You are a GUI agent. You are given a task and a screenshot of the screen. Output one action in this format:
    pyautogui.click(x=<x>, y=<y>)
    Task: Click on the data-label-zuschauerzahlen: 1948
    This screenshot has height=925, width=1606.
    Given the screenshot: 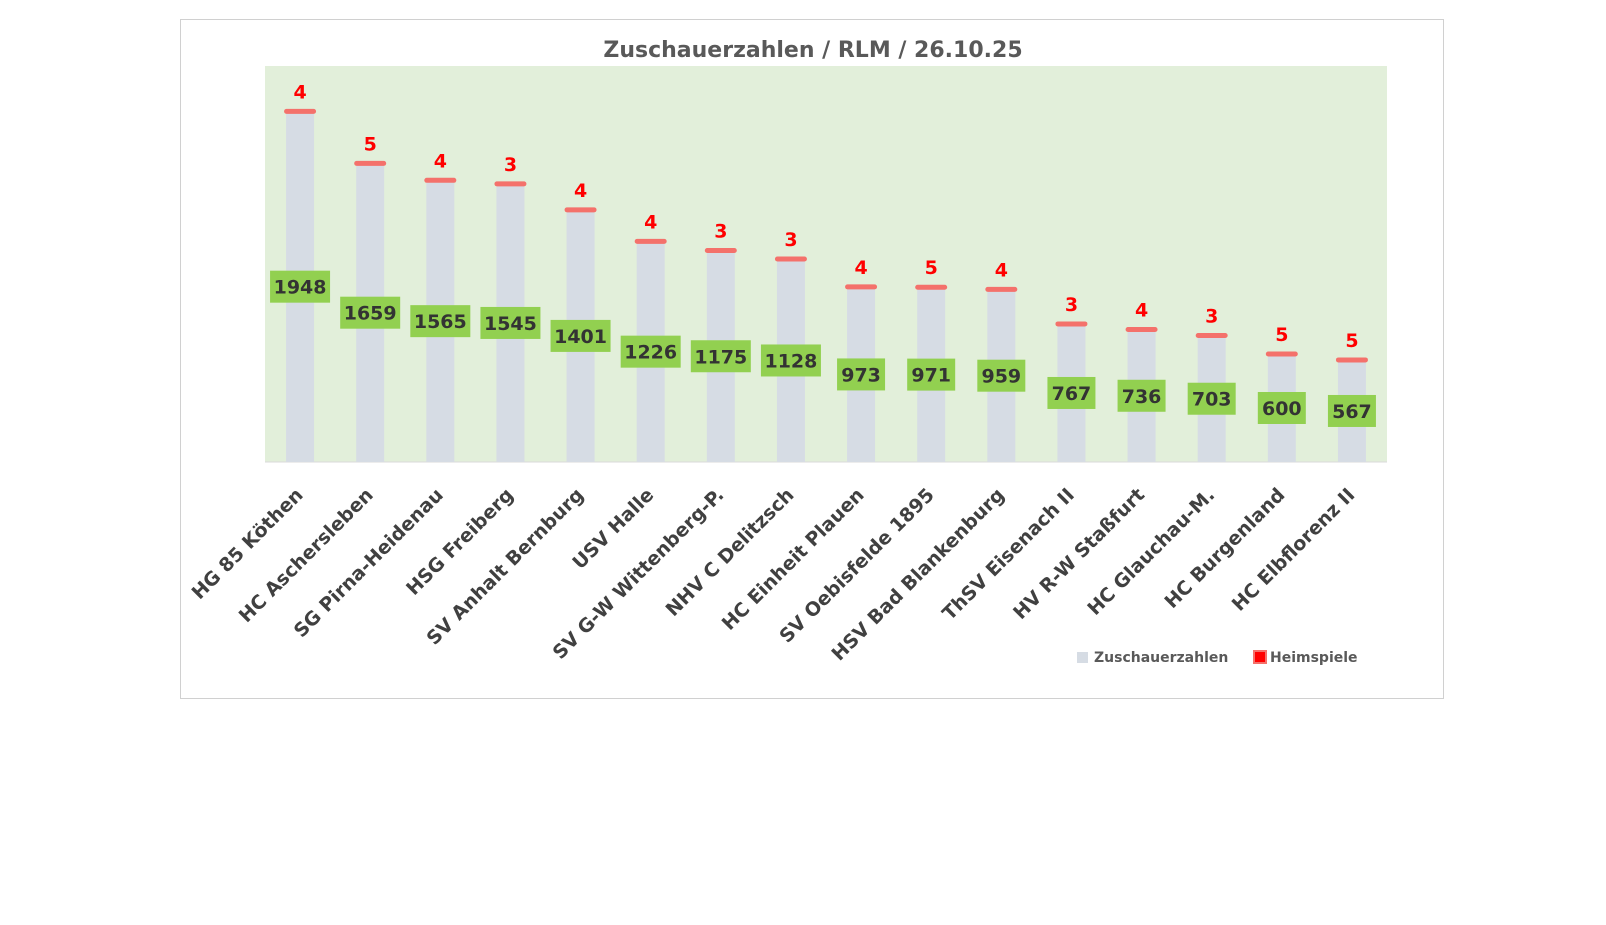 What is the action you would take?
    pyautogui.click(x=300, y=288)
    